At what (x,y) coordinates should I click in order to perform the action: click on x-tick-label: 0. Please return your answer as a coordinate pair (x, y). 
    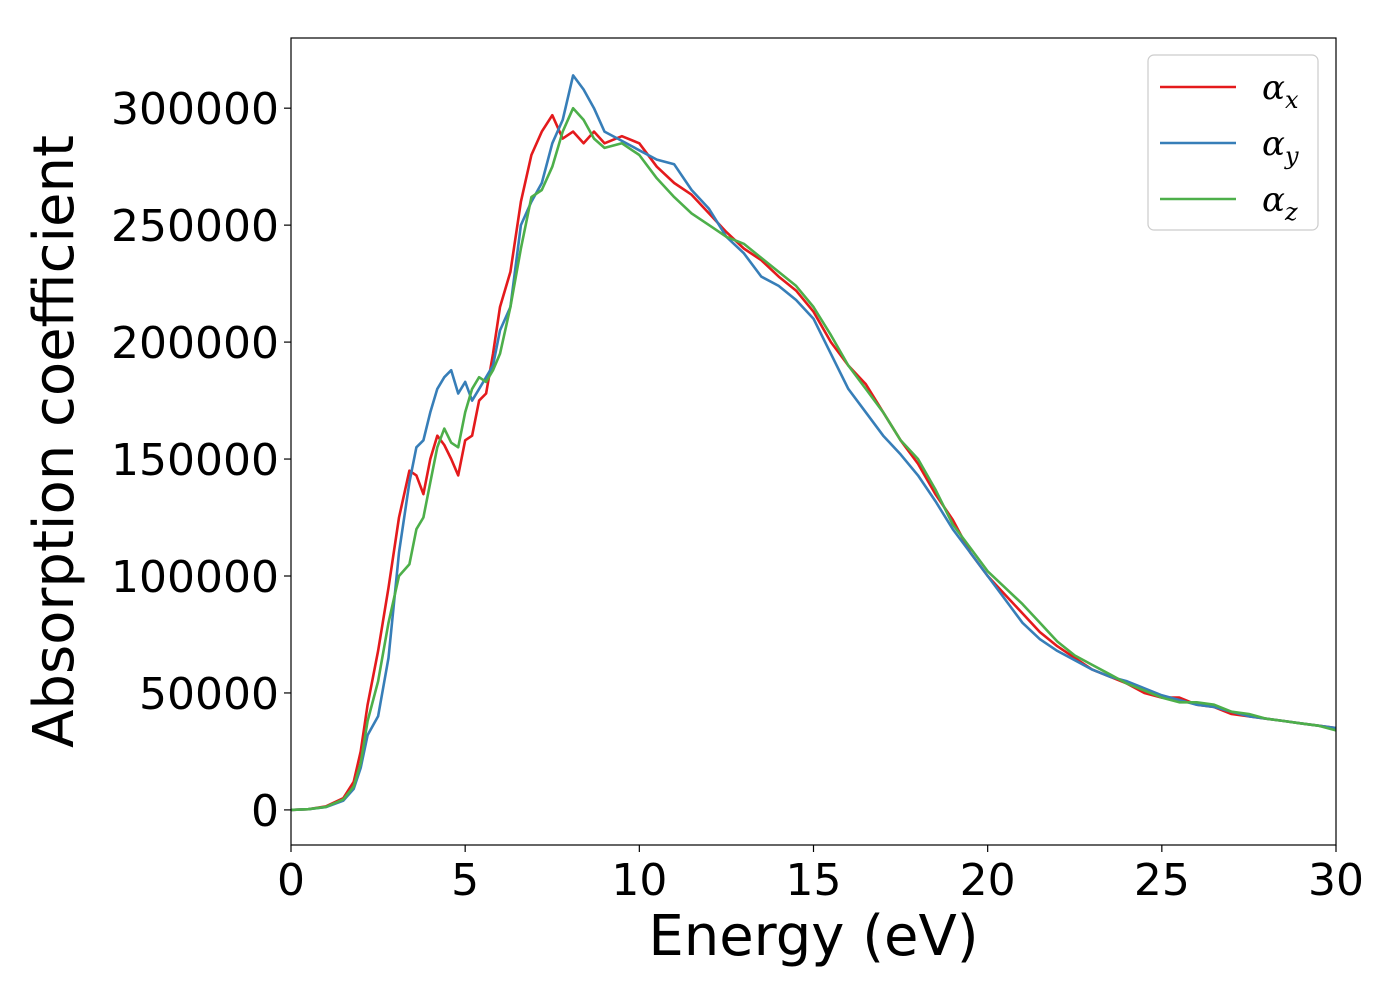
    Looking at the image, I should click on (291, 880).